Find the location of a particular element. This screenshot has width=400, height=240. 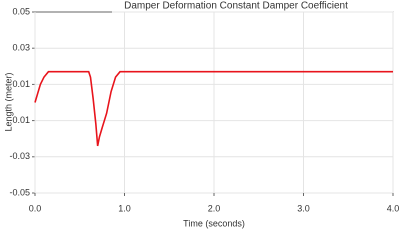

x-tick-label: 1.0 is located at coordinates (124, 208).